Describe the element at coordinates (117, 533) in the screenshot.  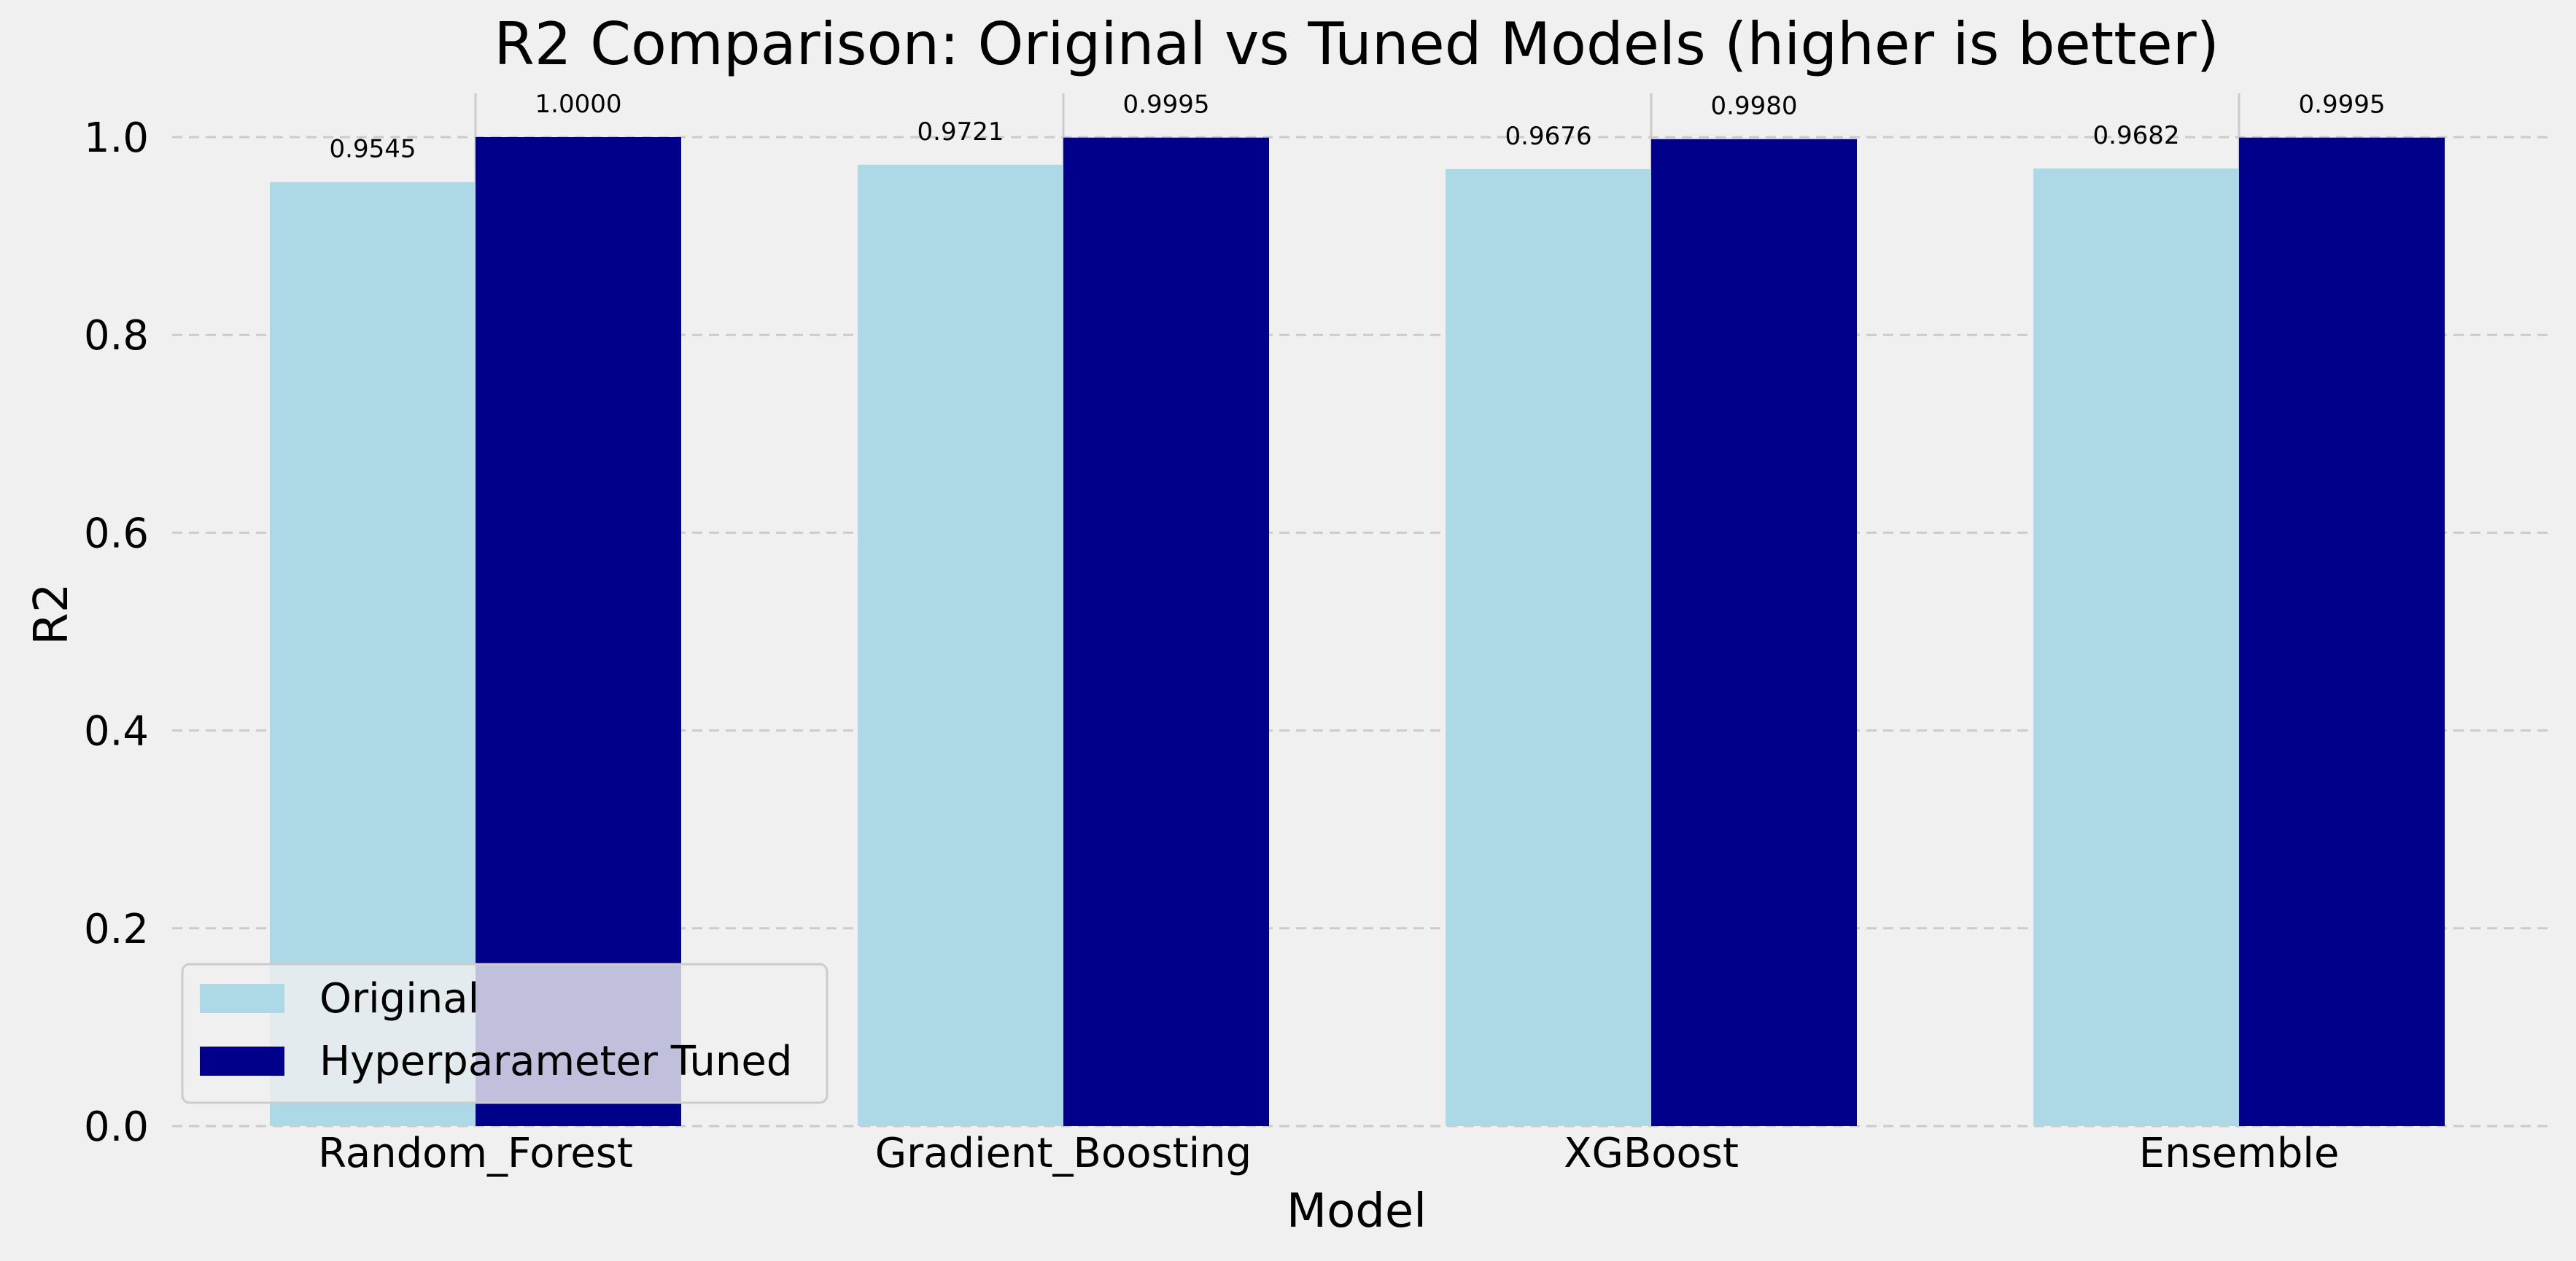
I see `y-tick-label: 0.6` at that location.